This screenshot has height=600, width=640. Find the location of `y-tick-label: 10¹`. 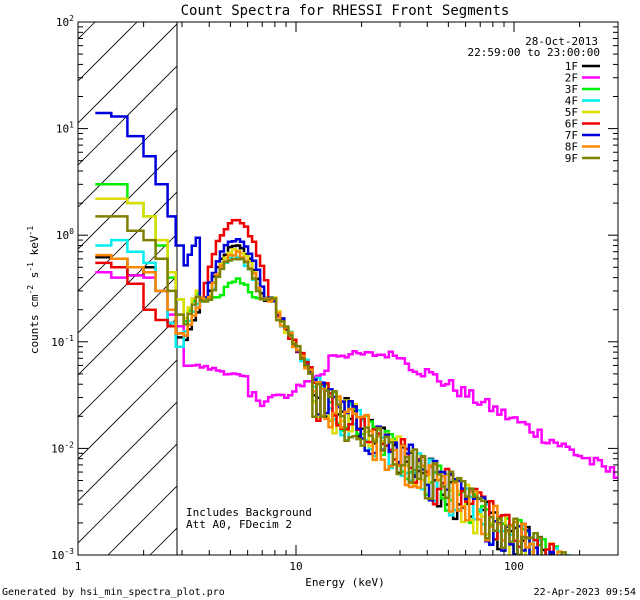

y-tick-label: 10¹ is located at coordinates (65, 128).